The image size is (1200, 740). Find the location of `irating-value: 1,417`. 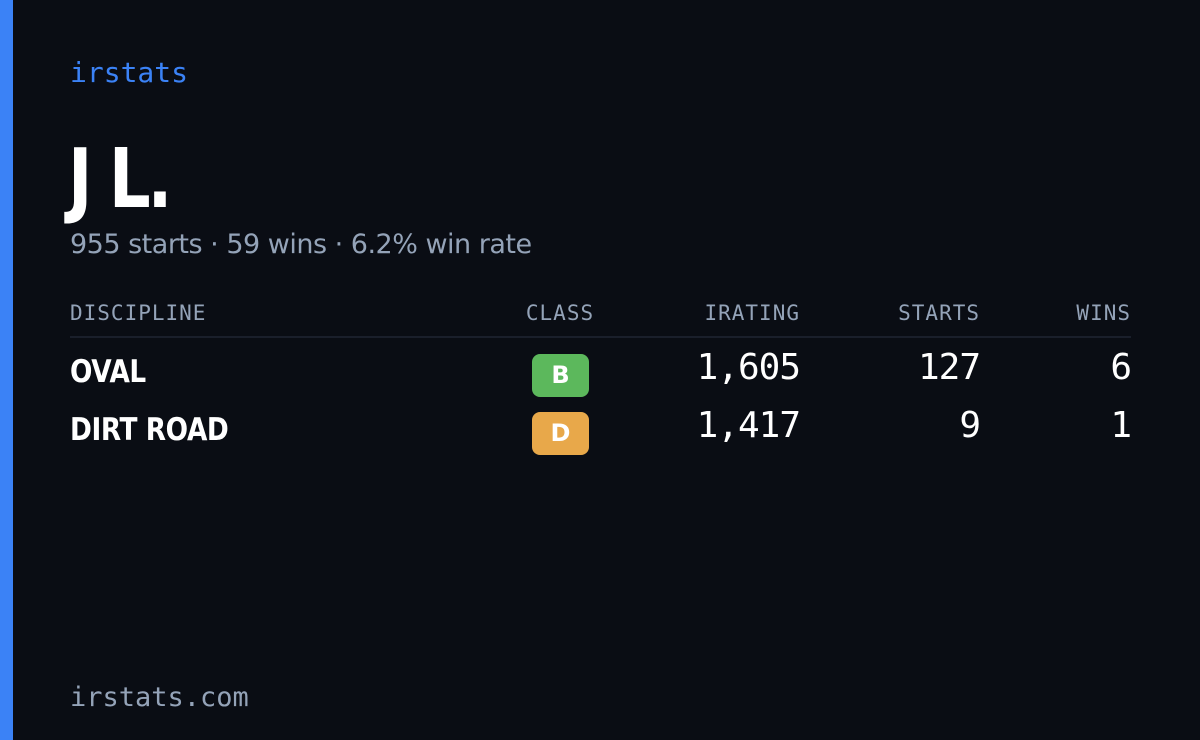

irating-value: 1,417 is located at coordinates (748, 425).